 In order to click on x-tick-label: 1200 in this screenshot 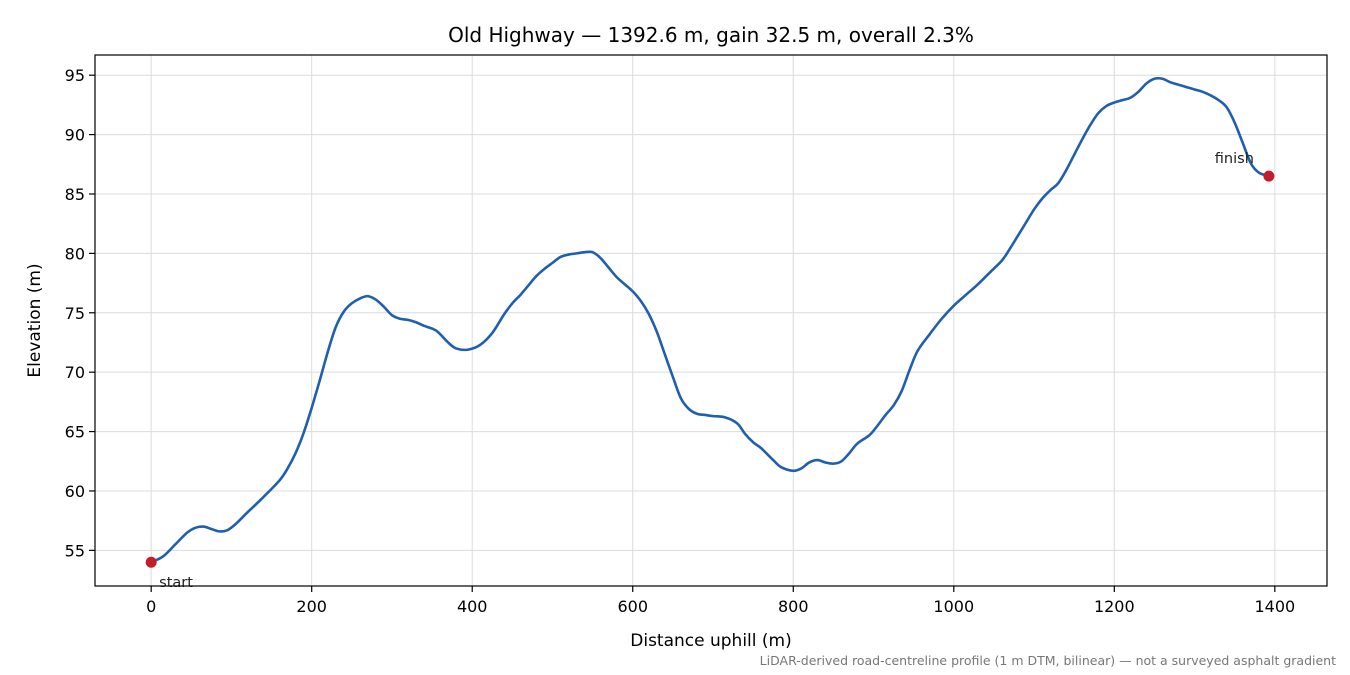, I will do `click(1114, 606)`.